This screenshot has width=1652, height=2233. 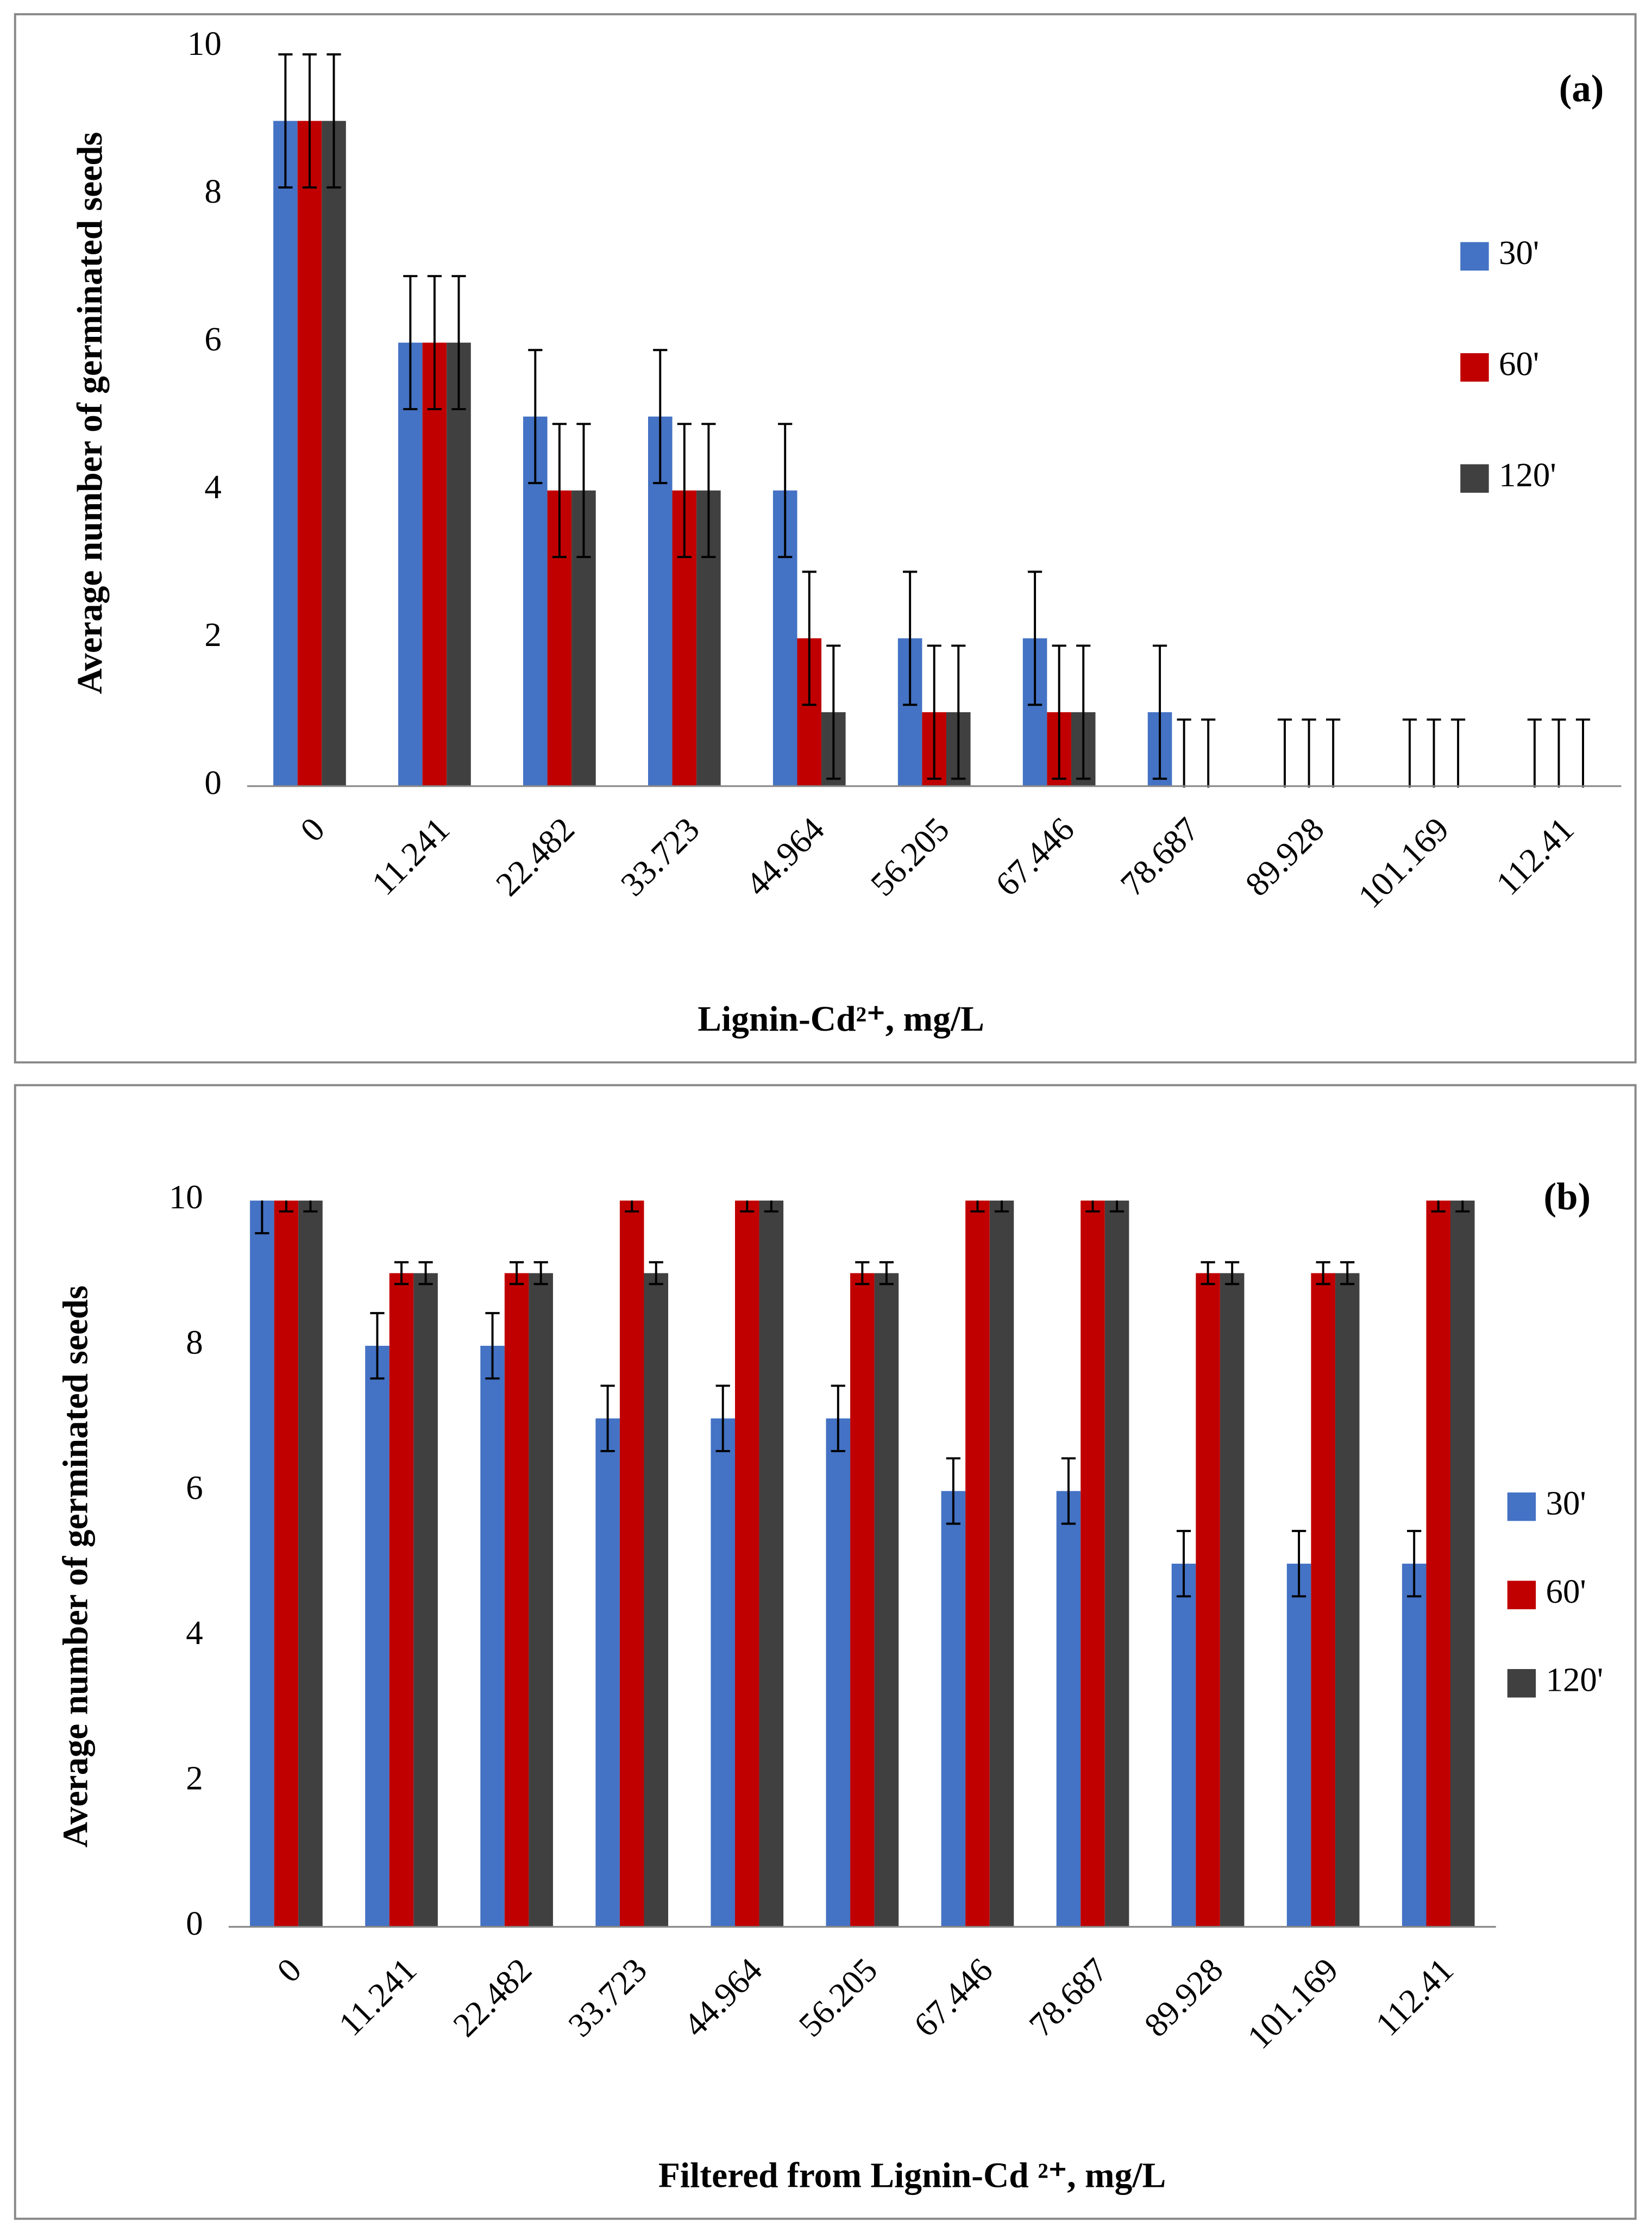 I want to click on x-tick-label: 22.482, so click(x=535, y=857).